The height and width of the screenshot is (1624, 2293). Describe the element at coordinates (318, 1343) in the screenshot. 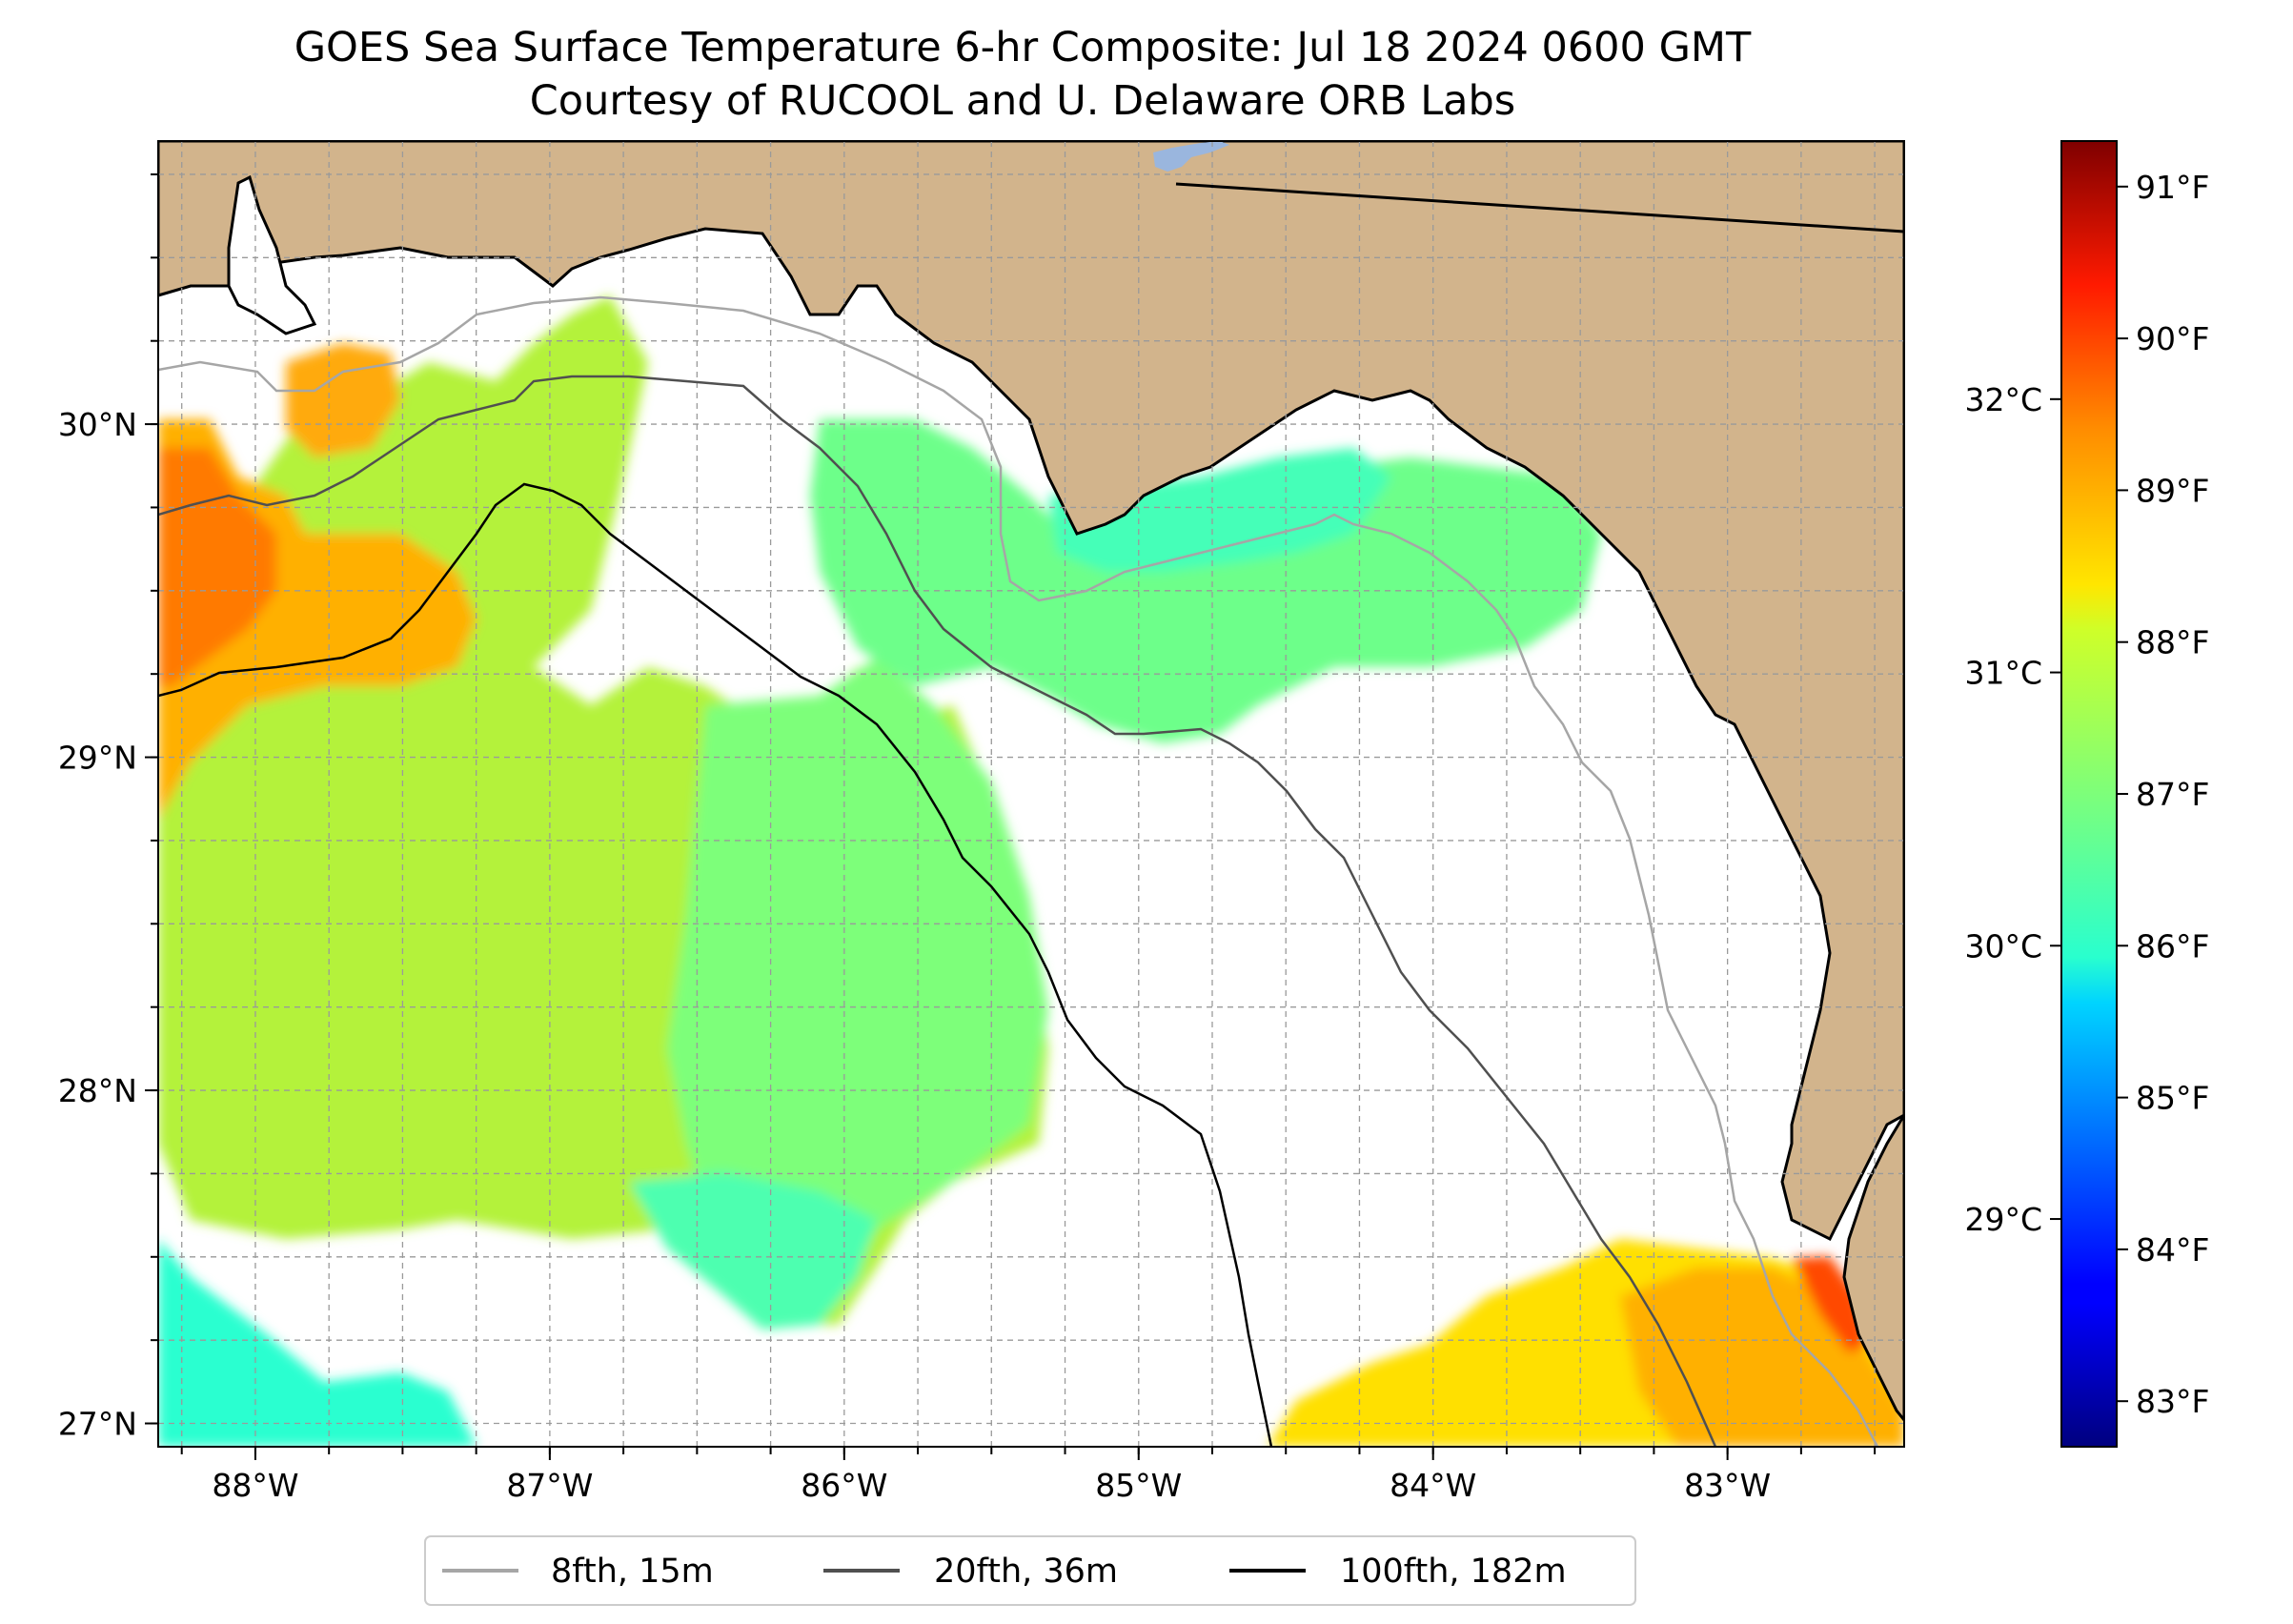

I see `sst-patch-southwest-cyan` at that location.